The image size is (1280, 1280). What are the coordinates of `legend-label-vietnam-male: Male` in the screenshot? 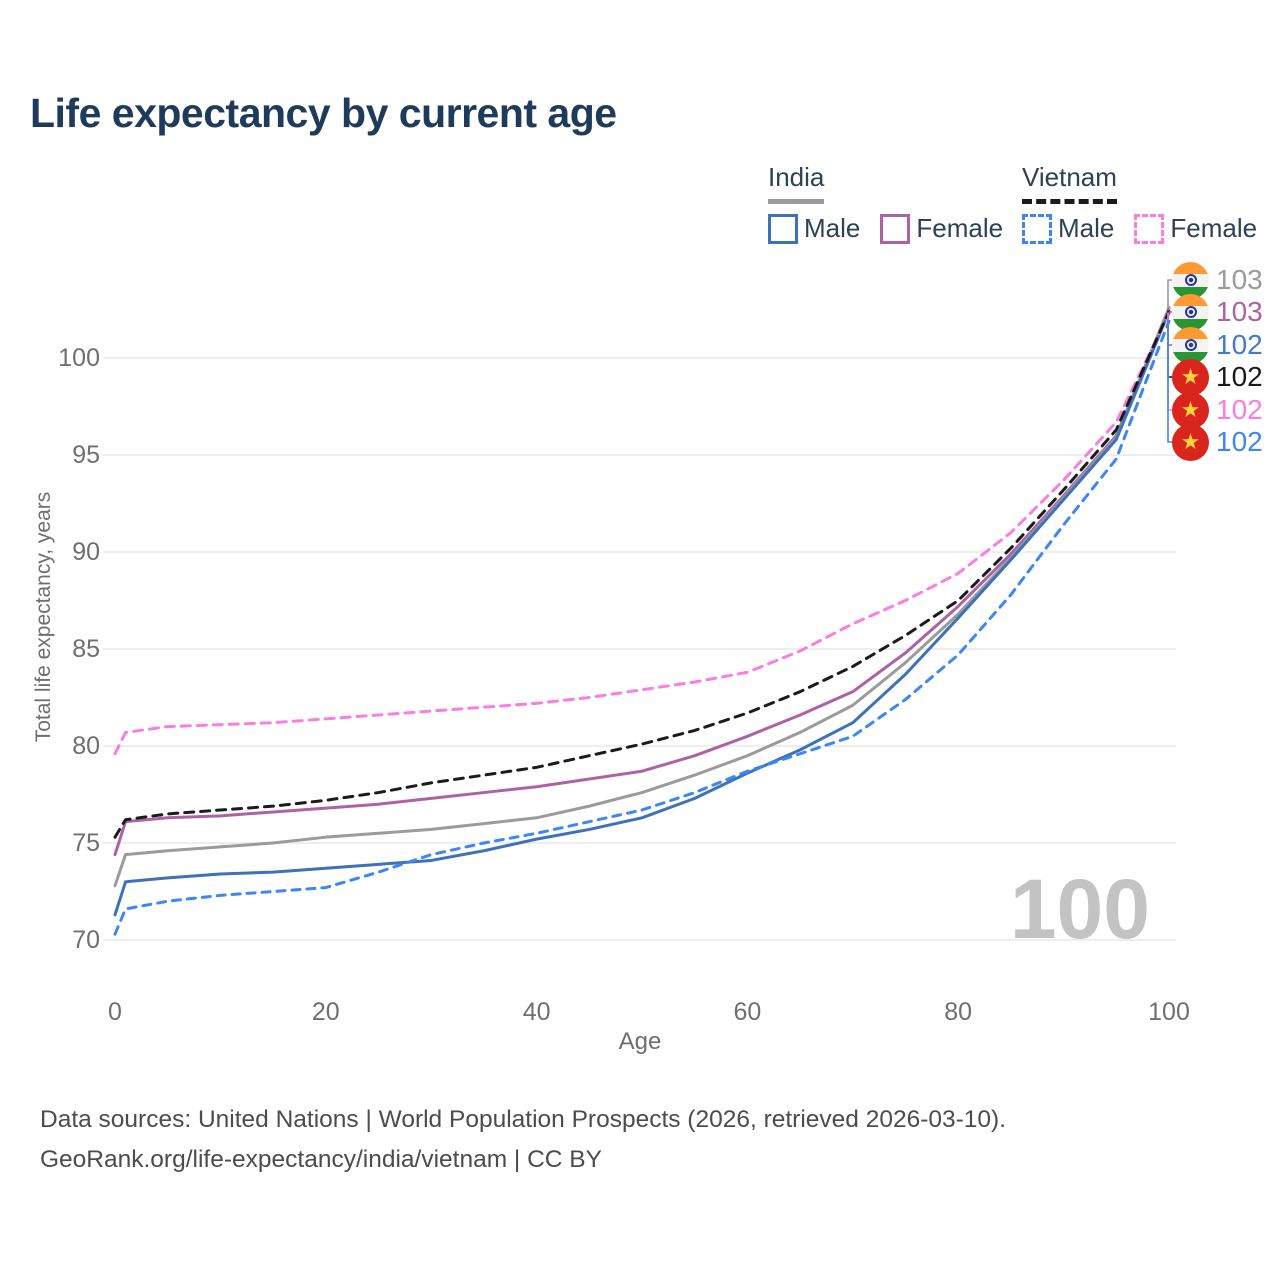 It's located at (1086, 228).